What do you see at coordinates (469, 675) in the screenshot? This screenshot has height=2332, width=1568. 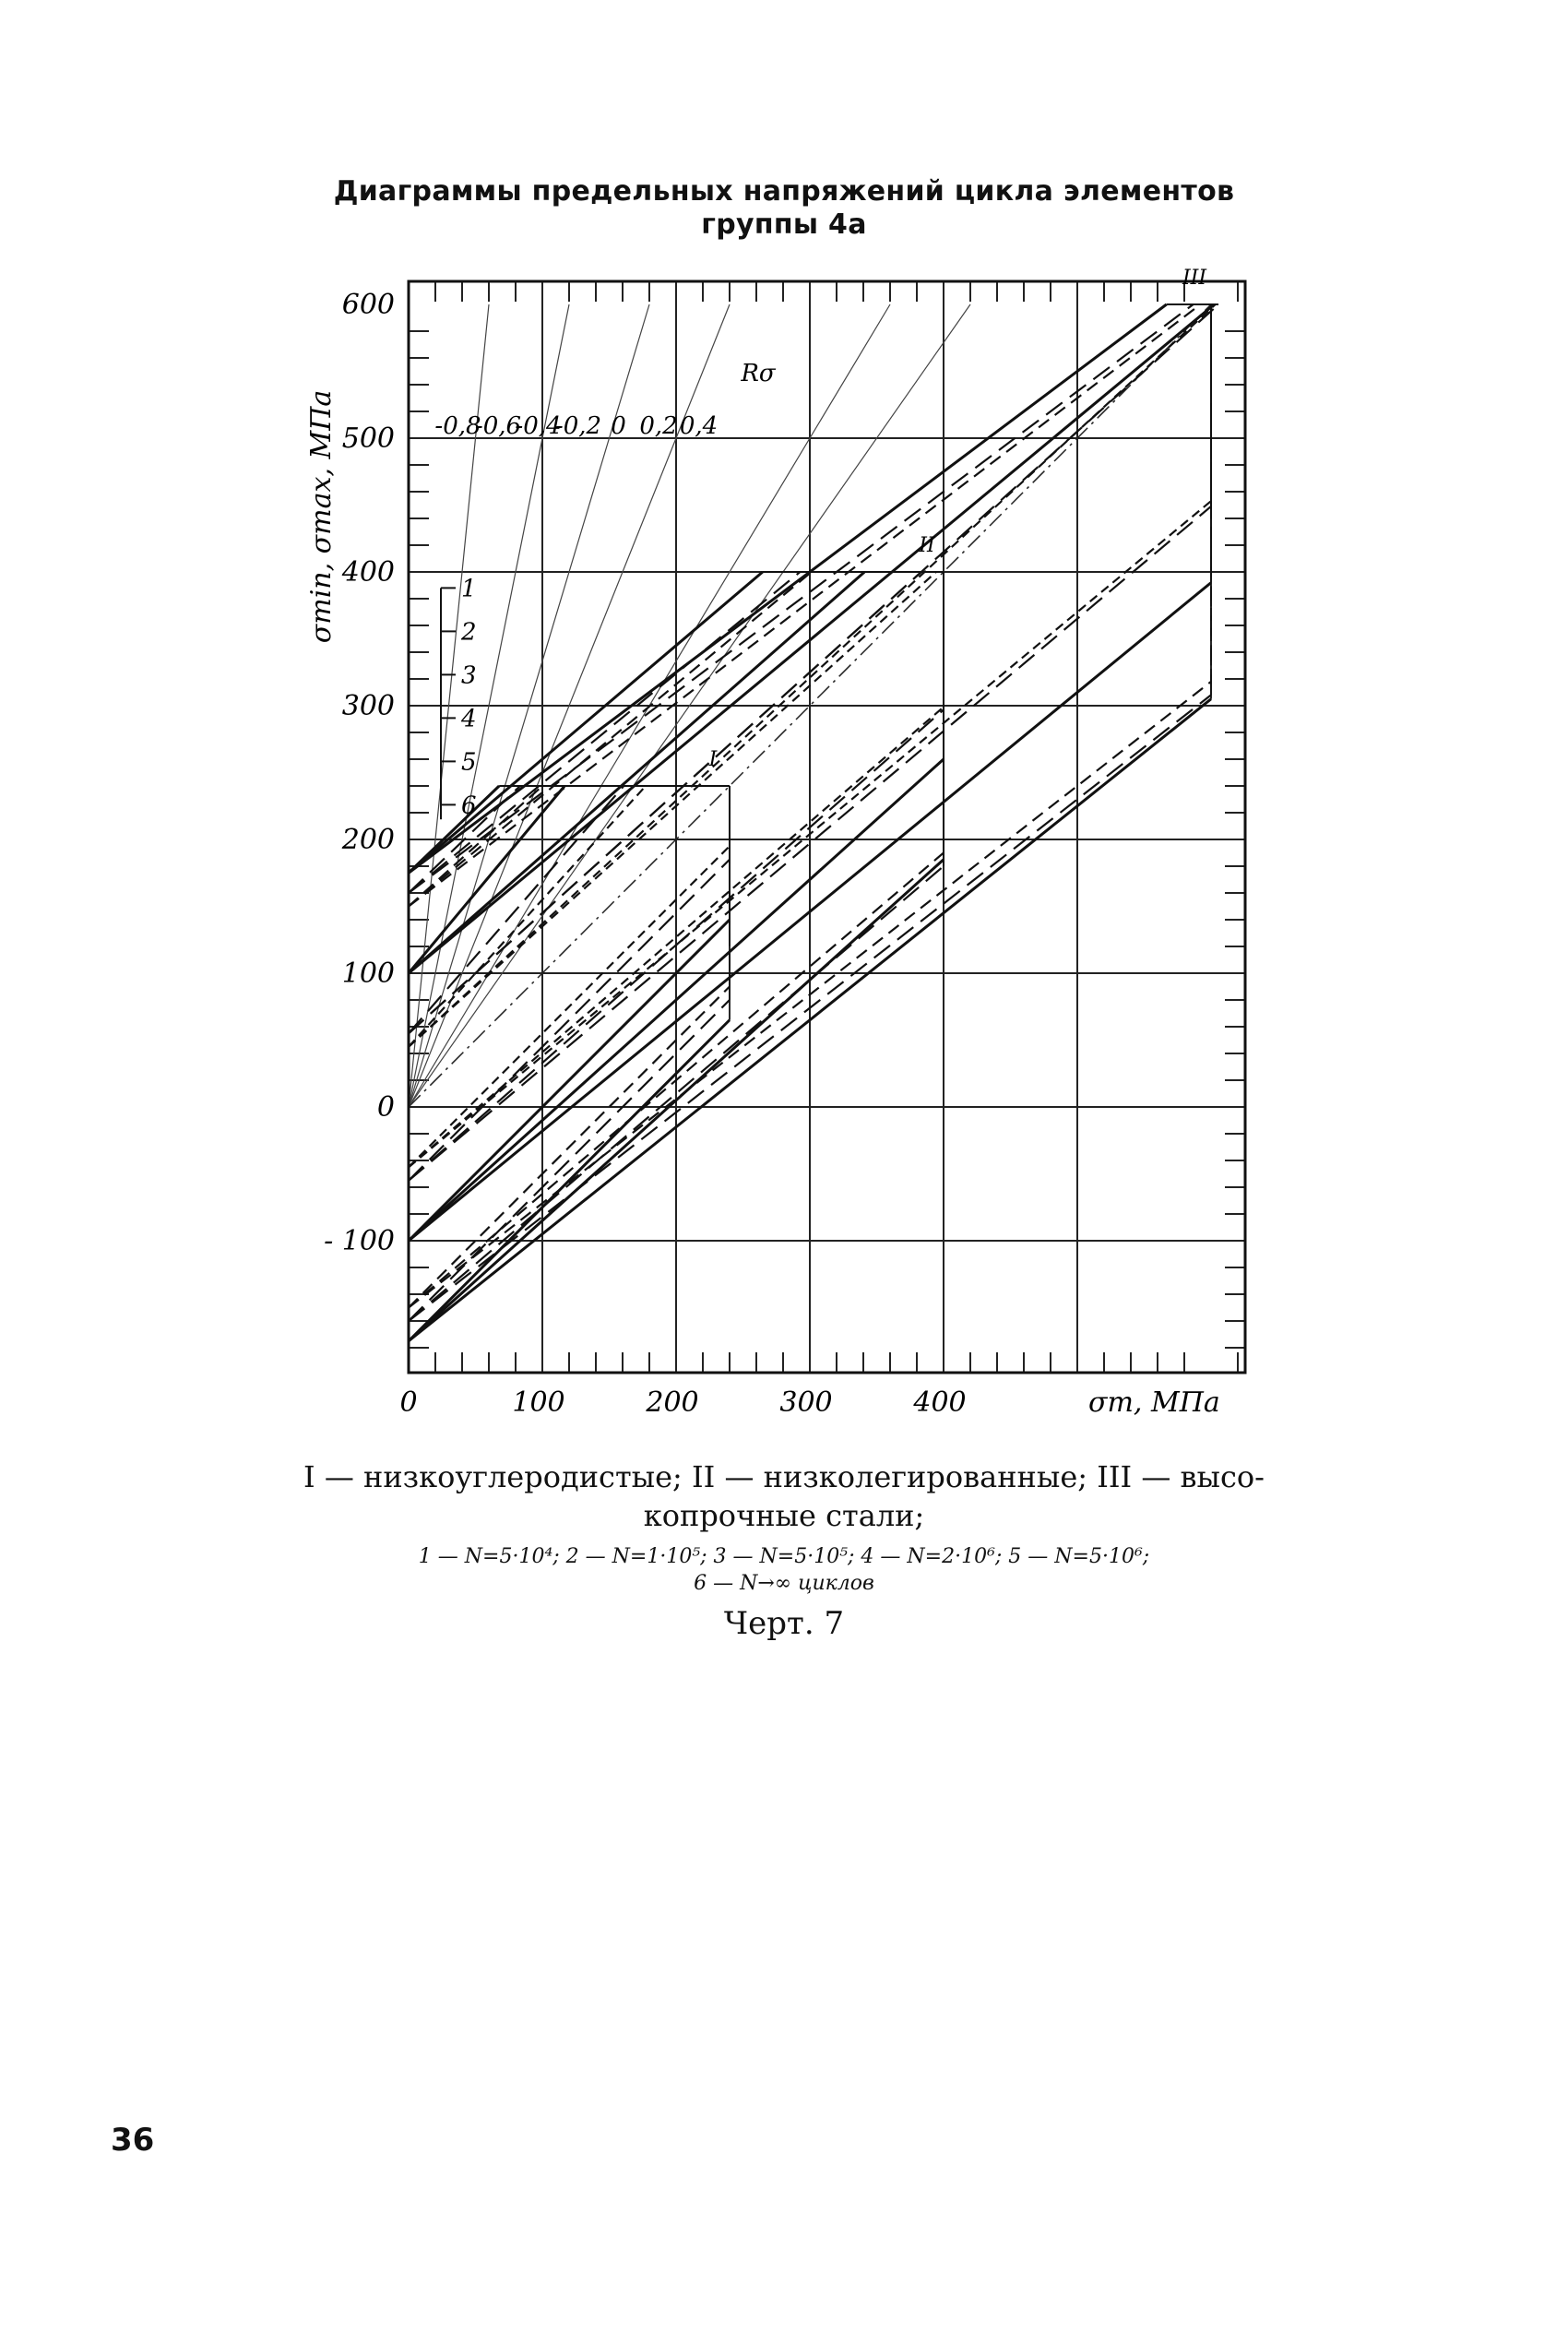 I see `curve-number-label: 3` at bounding box center [469, 675].